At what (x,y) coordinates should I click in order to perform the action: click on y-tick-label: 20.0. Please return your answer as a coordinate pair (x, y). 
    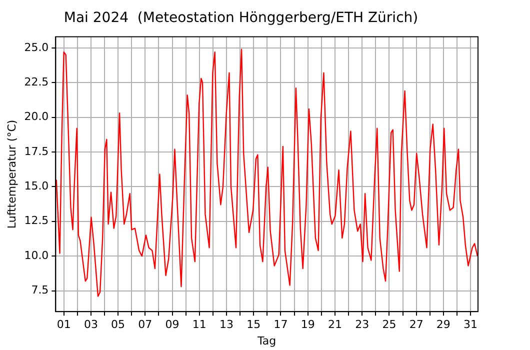
    Looking at the image, I should click on (36, 117).